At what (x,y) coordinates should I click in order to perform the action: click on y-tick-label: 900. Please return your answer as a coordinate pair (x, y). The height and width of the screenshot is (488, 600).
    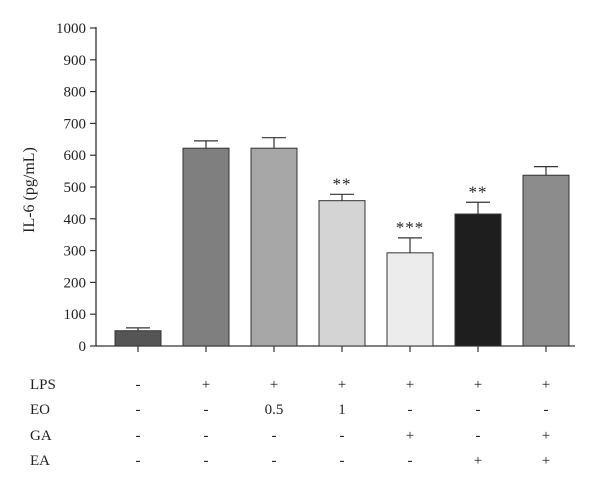
    Looking at the image, I should click on (75, 61).